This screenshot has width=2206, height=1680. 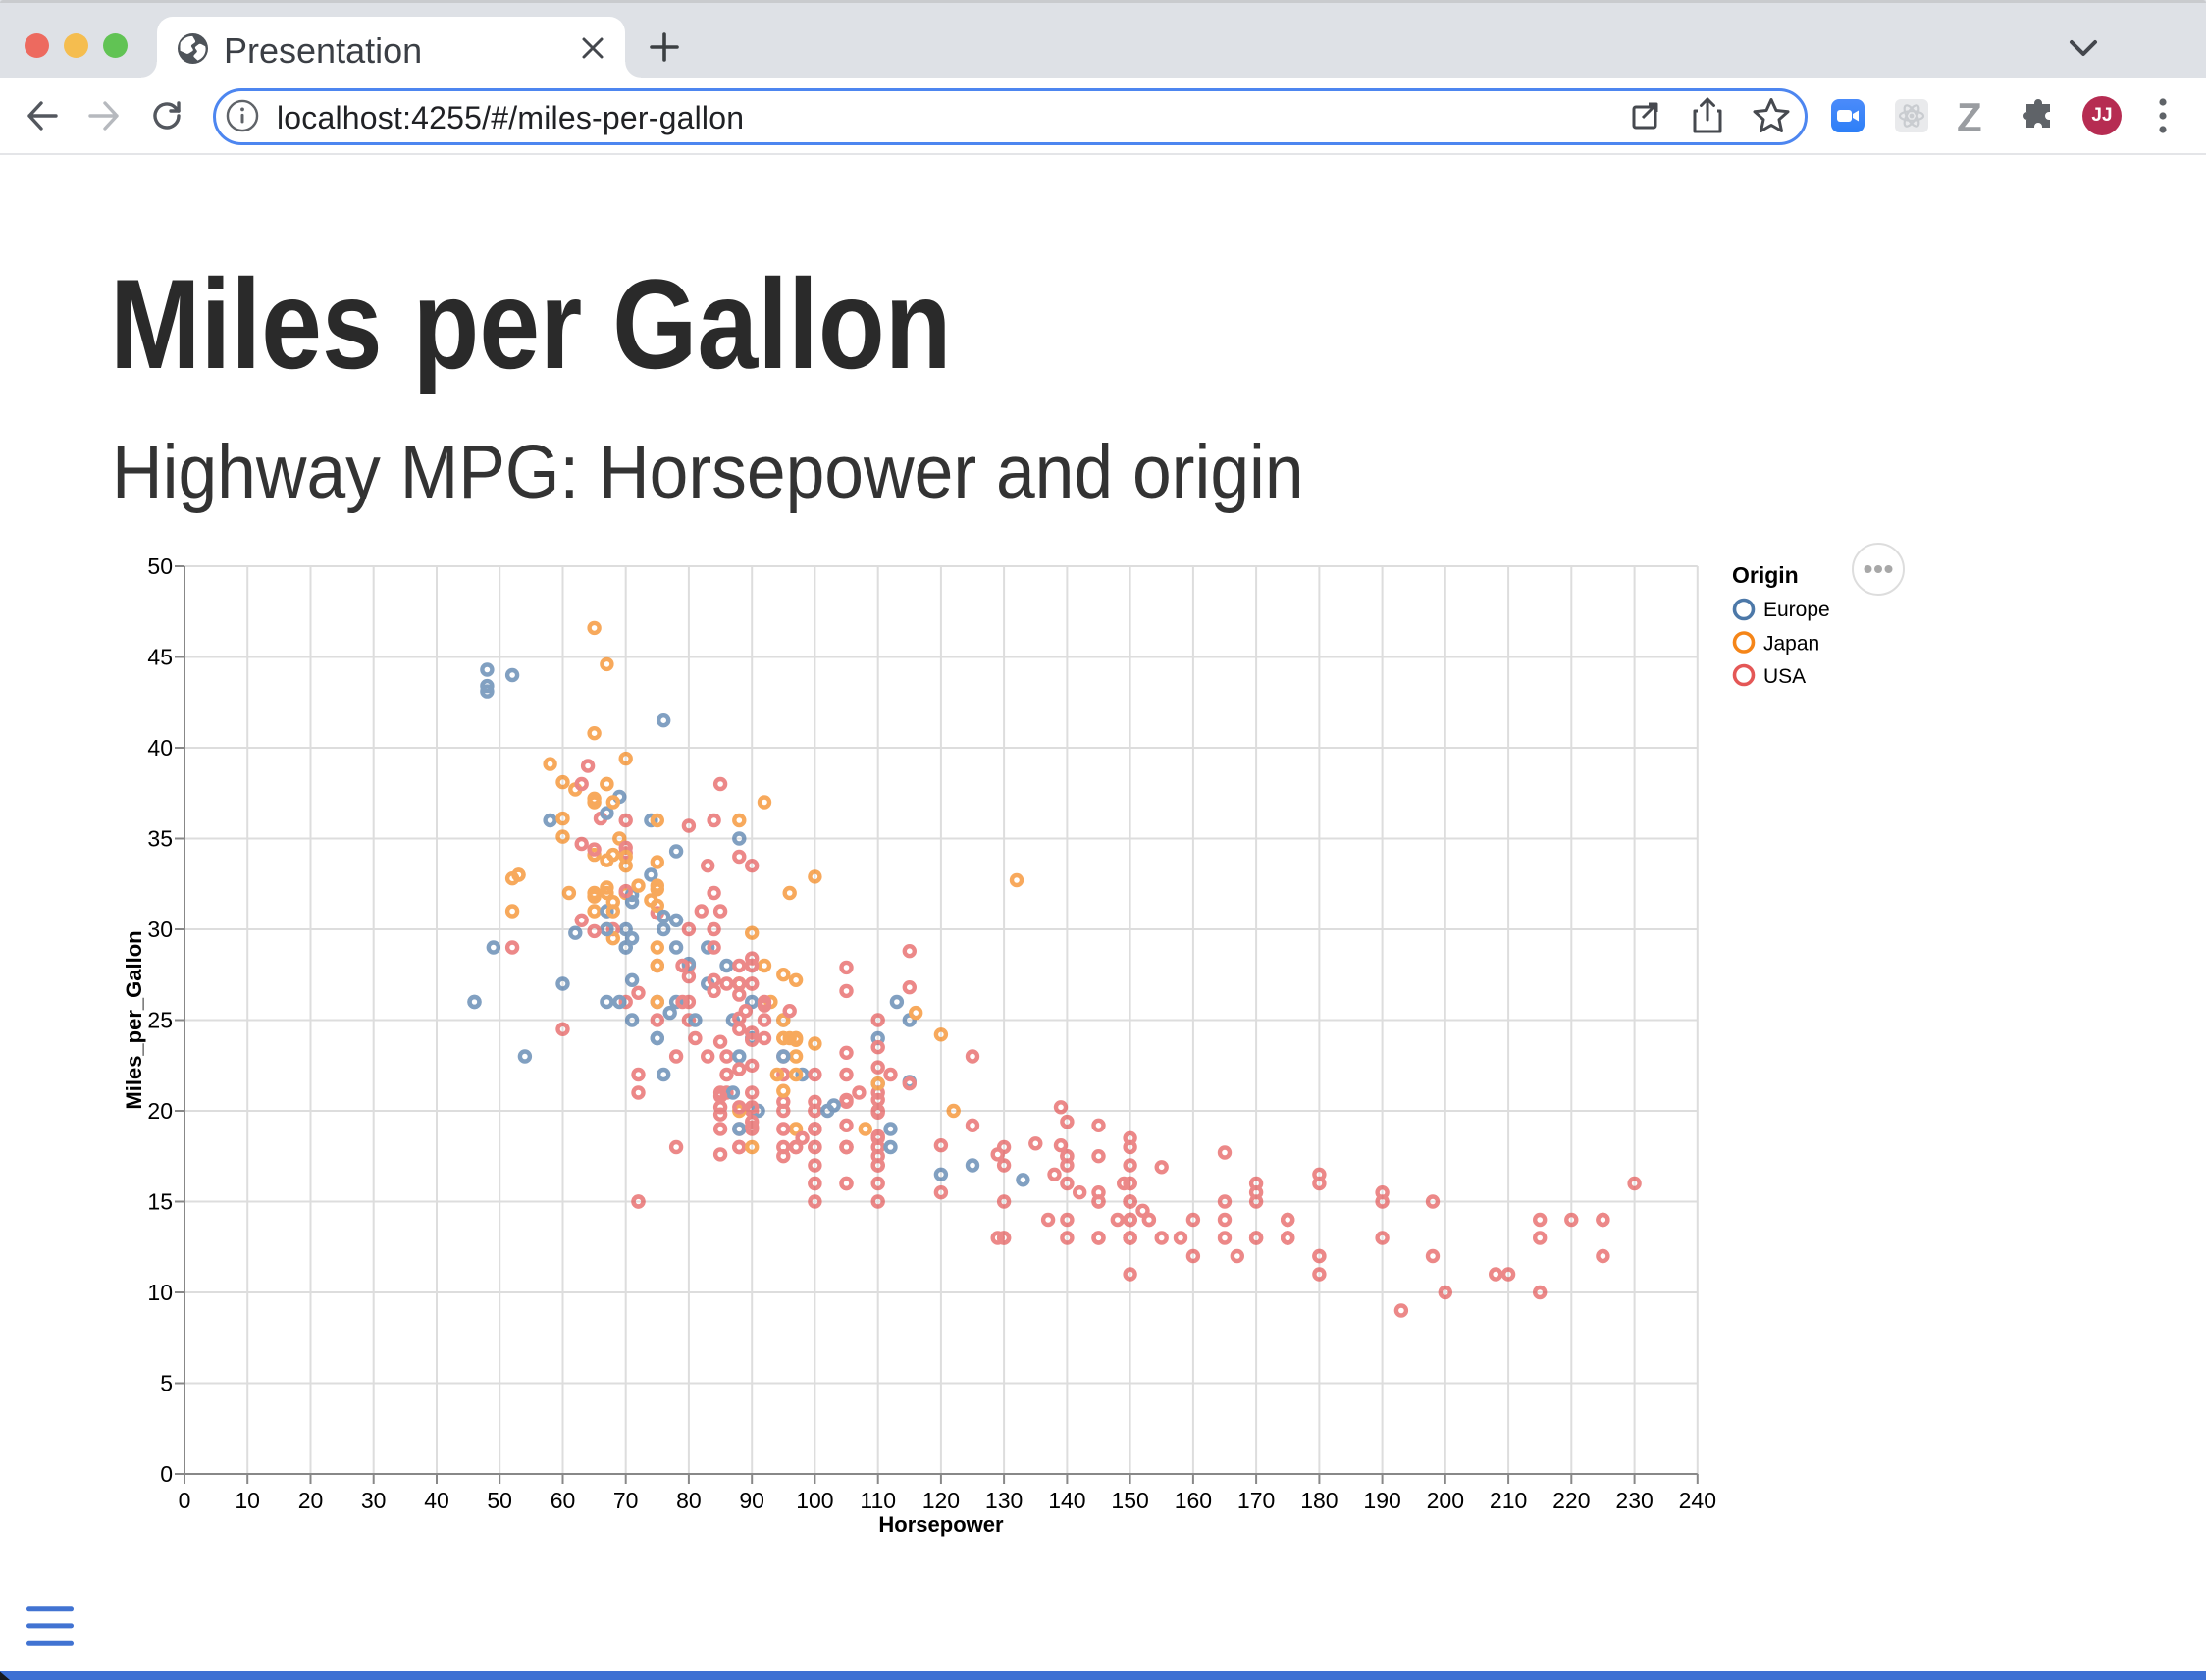 I want to click on svg-text: 110, so click(x=878, y=1500).